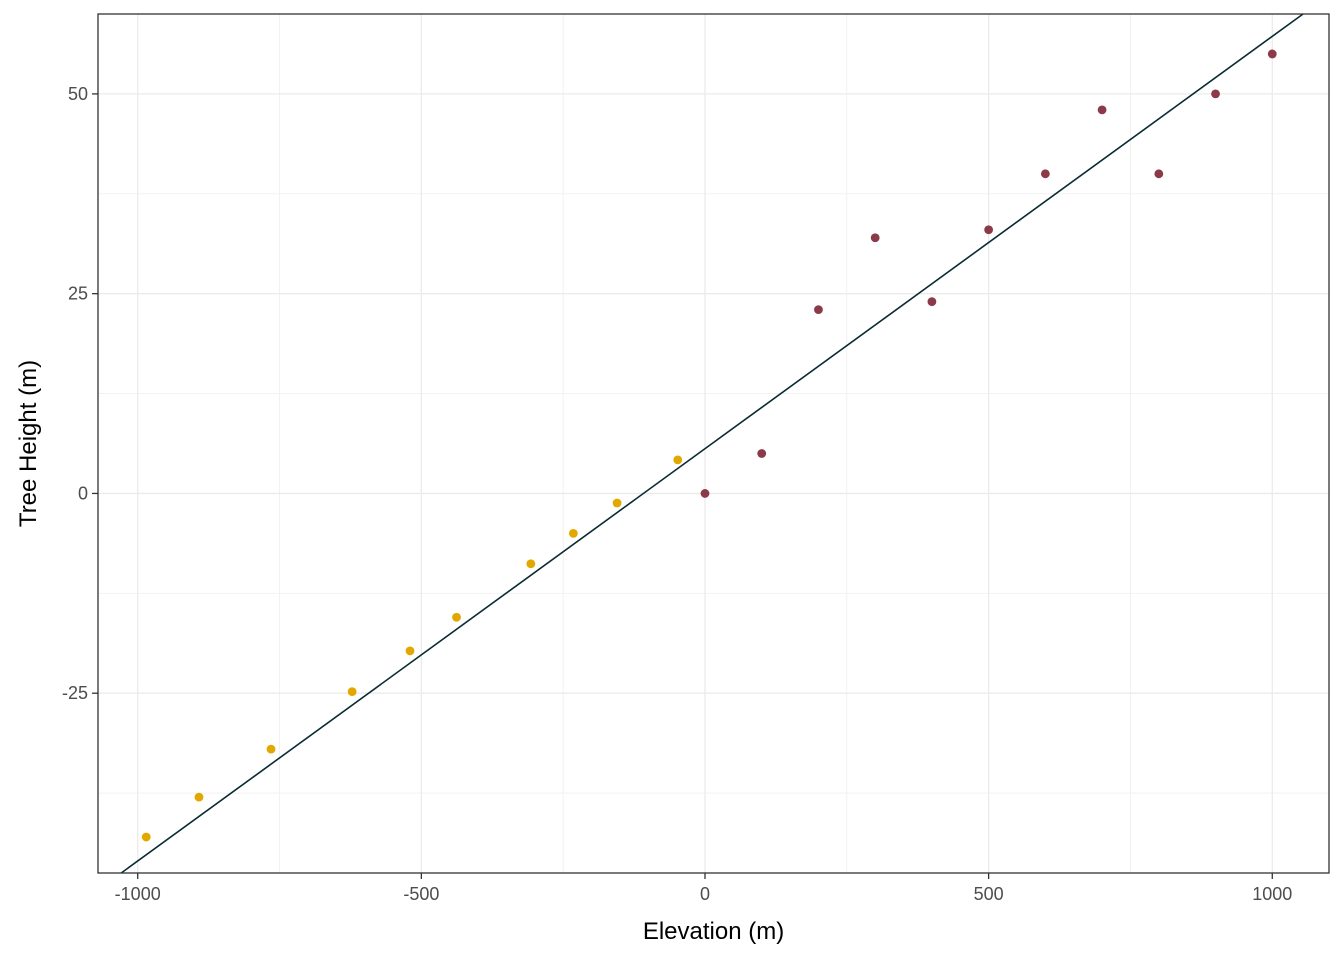 This screenshot has width=1344, height=960. I want to click on x-tick-label: -1000, so click(138, 894).